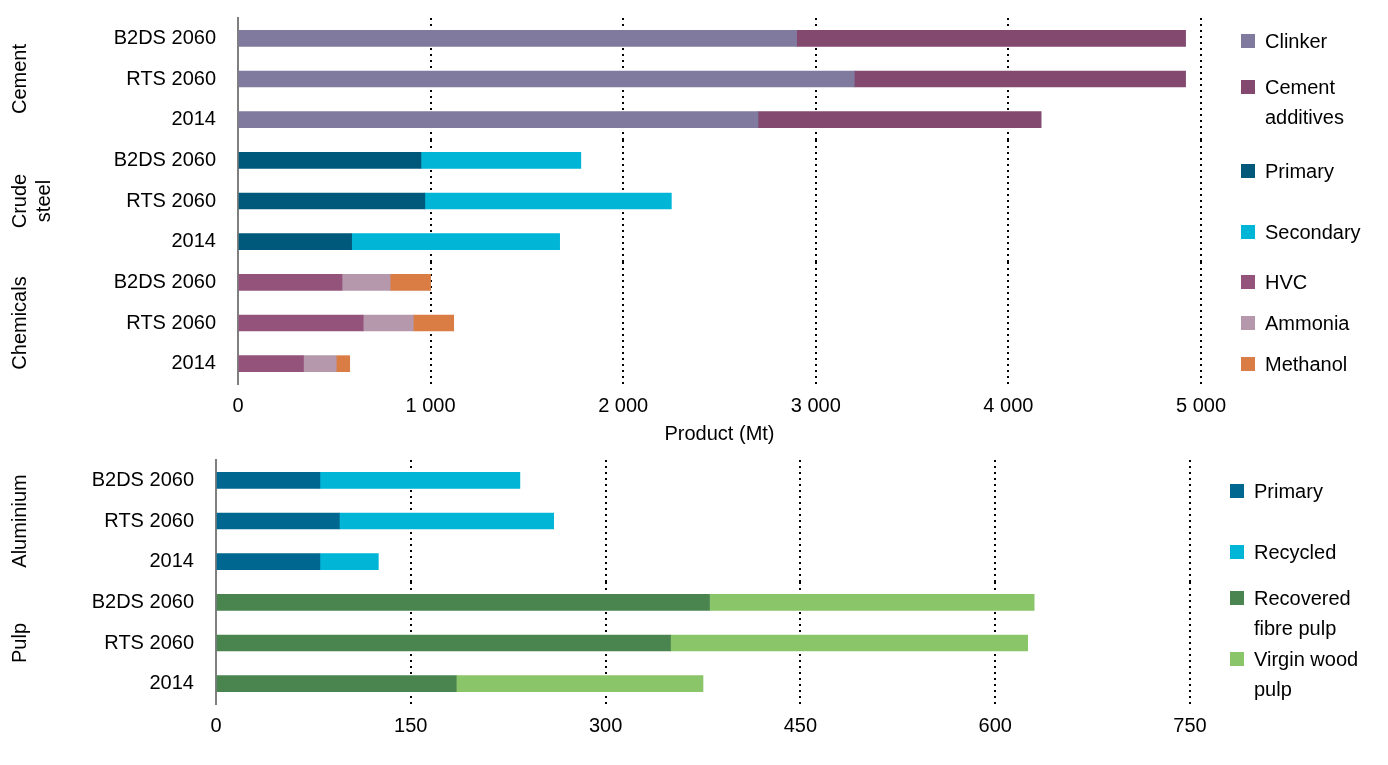 This screenshot has width=1388, height=765. What do you see at coordinates (1305, 102) in the screenshot?
I see `legend-label: Cement additives` at bounding box center [1305, 102].